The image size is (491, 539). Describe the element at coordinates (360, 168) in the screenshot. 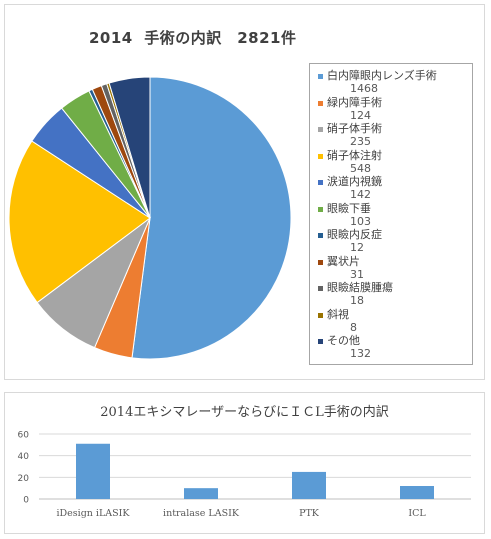

I see `legend-value: 548` at that location.